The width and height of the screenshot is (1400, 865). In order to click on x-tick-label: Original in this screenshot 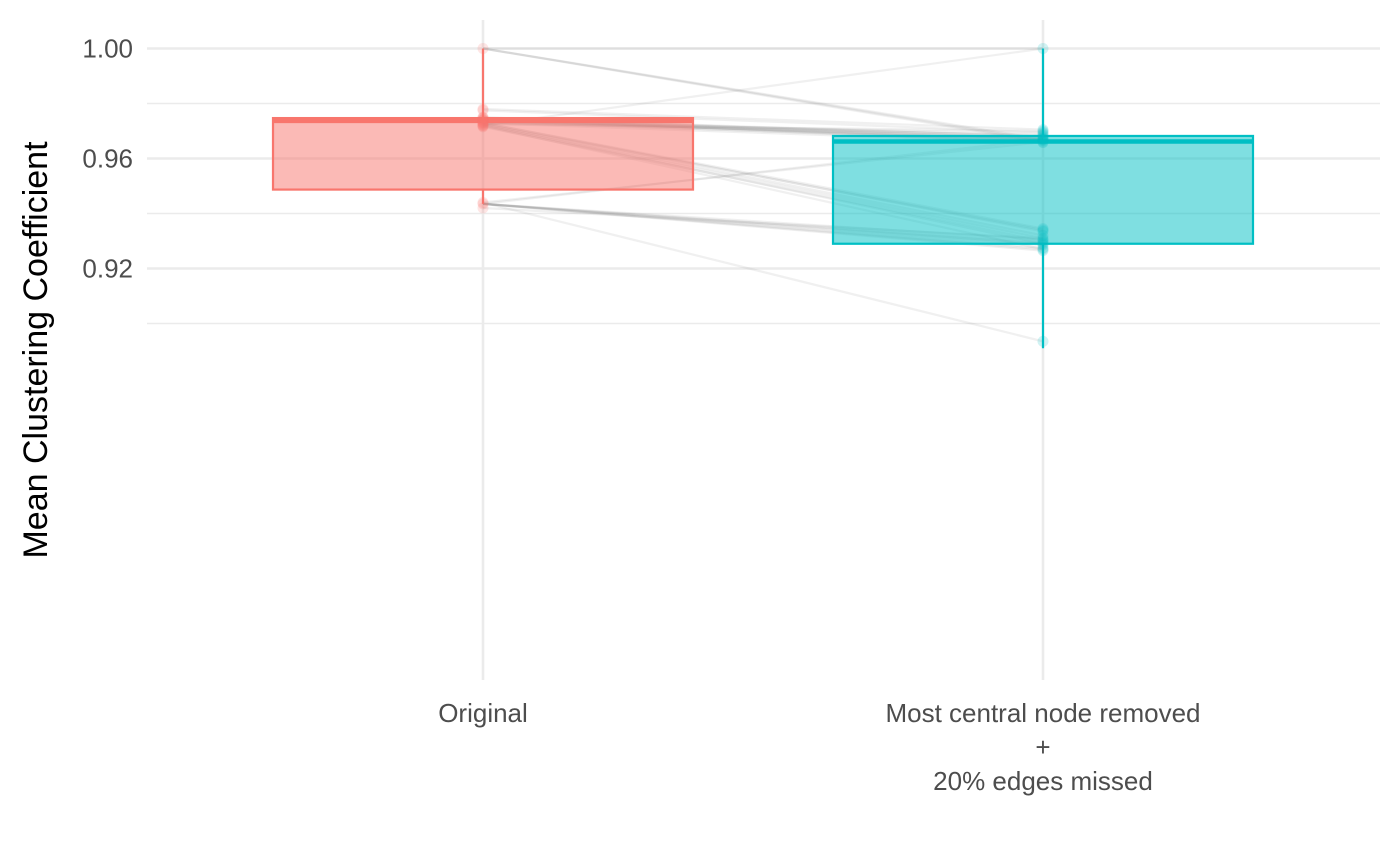, I will do `click(483, 713)`.